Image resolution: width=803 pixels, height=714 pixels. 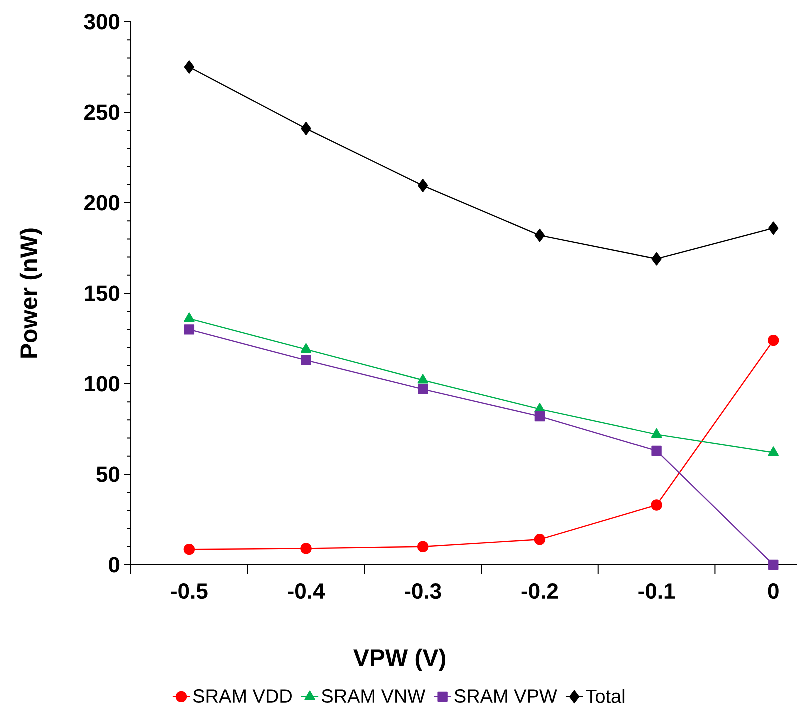 What do you see at coordinates (657, 592) in the screenshot?
I see `x-tick-label: -0.1` at bounding box center [657, 592].